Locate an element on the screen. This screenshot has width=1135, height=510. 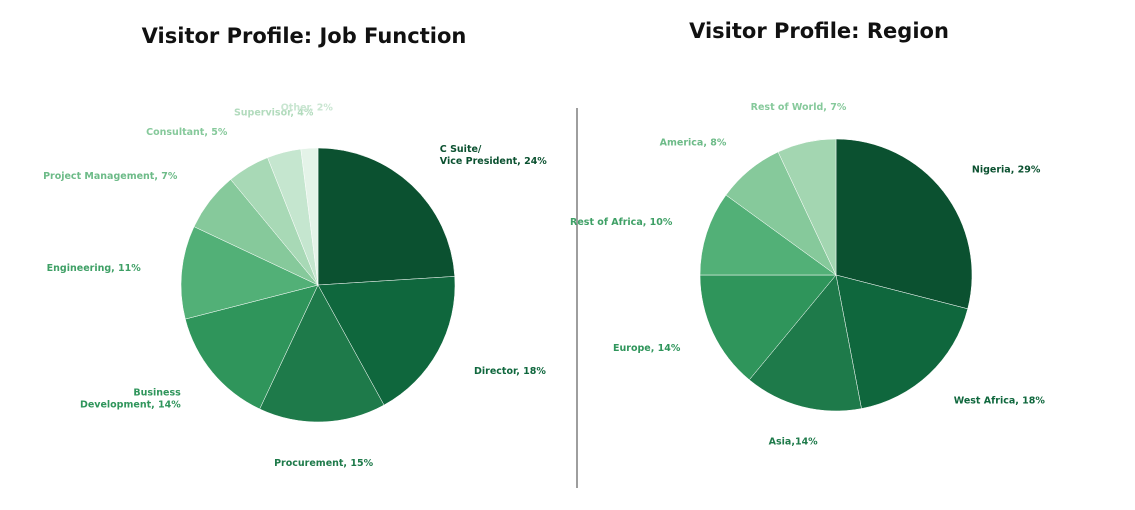
job-function-slice-business-development is located at coordinates (251, 347).